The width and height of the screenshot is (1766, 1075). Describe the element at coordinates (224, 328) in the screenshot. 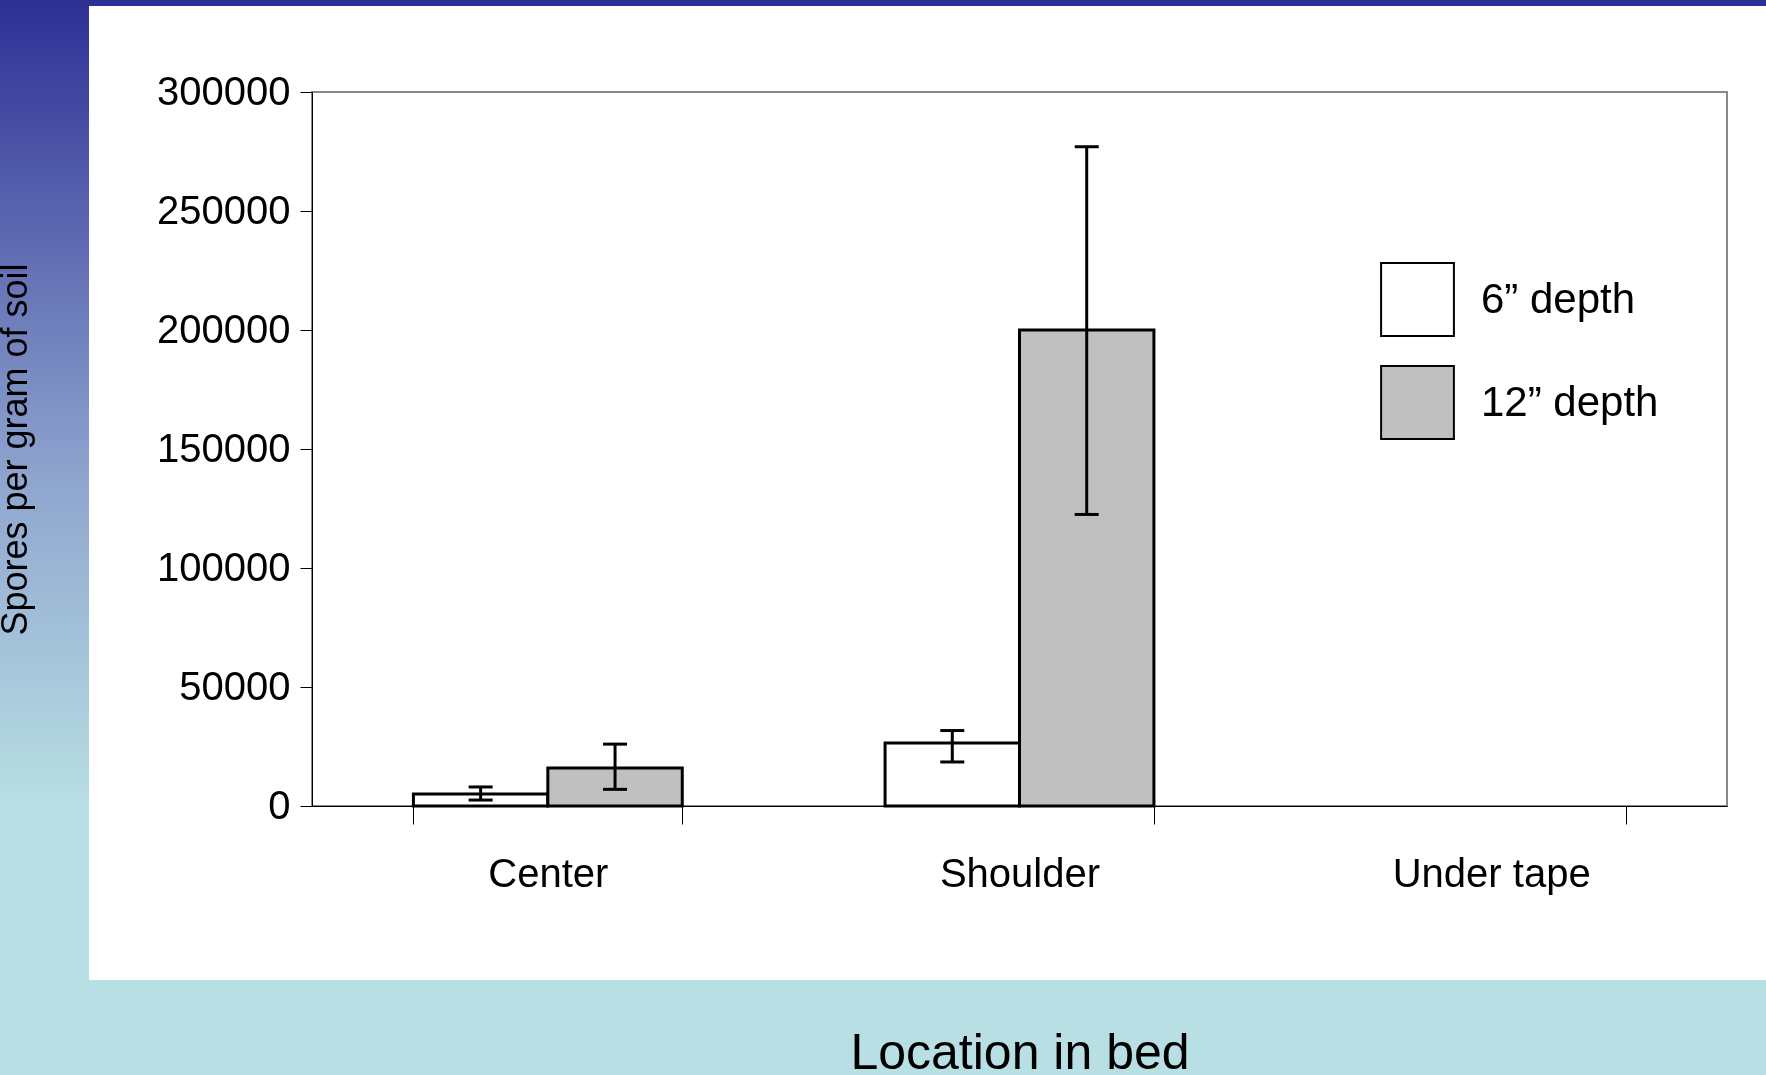

I see `y-tick-label: 200000` at that location.